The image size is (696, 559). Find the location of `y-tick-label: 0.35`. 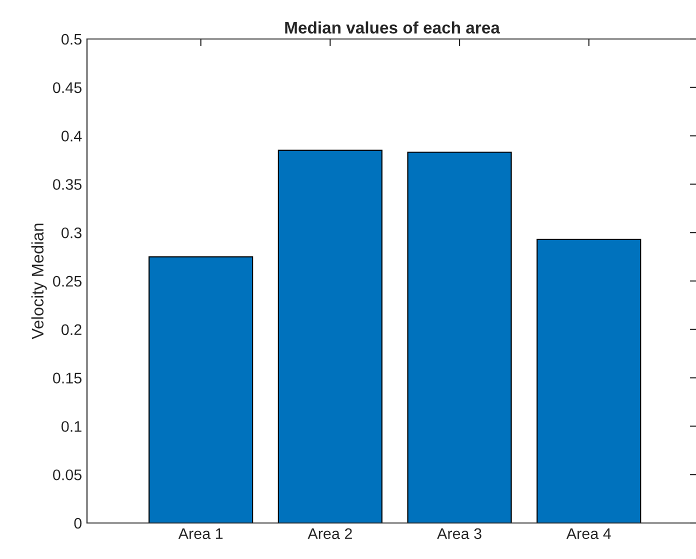

y-tick-label: 0.35 is located at coordinates (67, 184).